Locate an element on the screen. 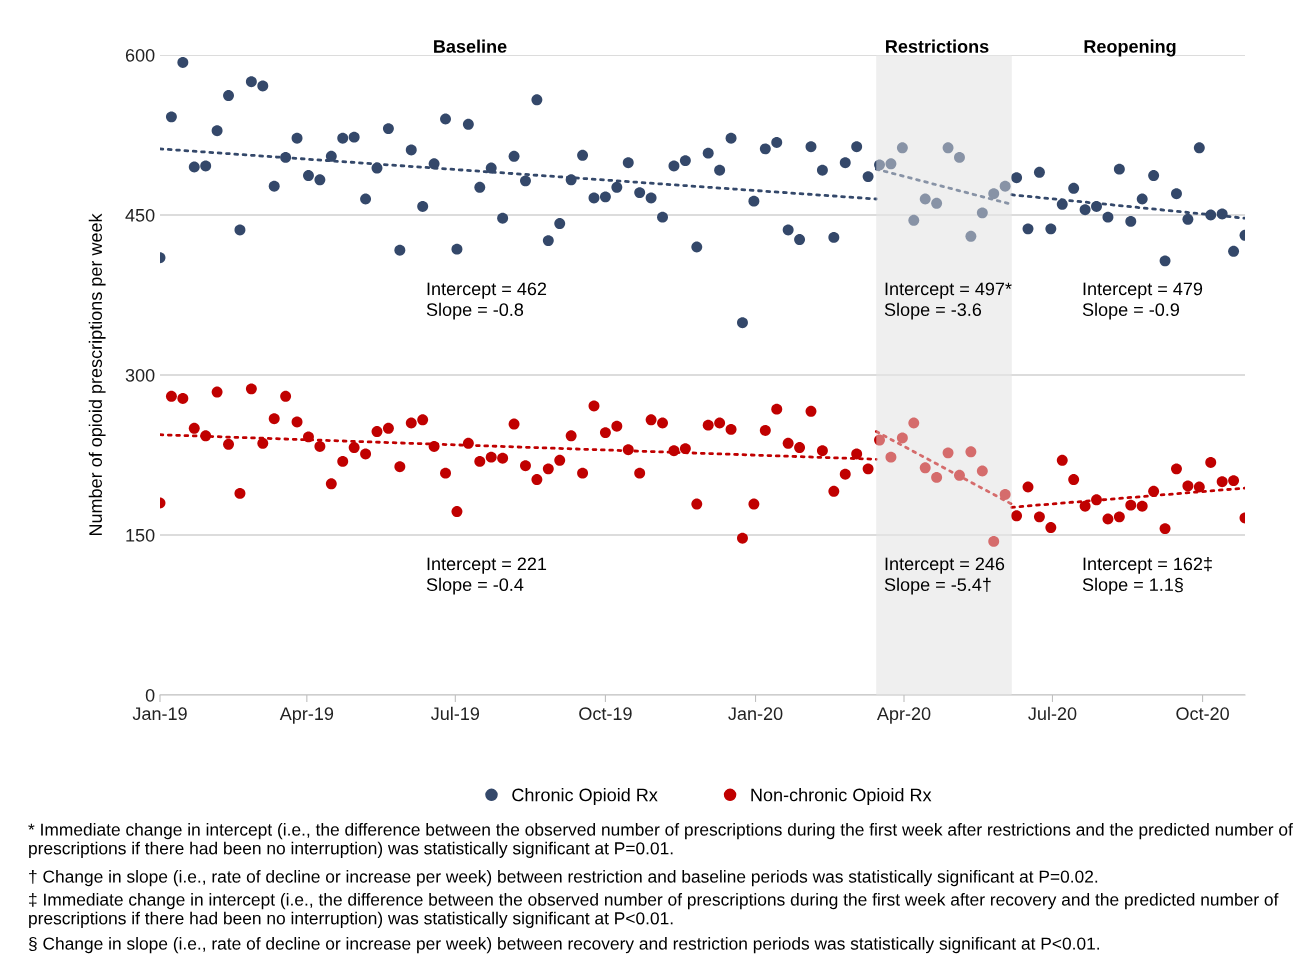 The height and width of the screenshot is (977, 1308). text: § Change in slope (i.e., rate of decline or increase per week) between recovery and restriction periods was statistically significant at P<0.01. is located at coordinates (564, 945).